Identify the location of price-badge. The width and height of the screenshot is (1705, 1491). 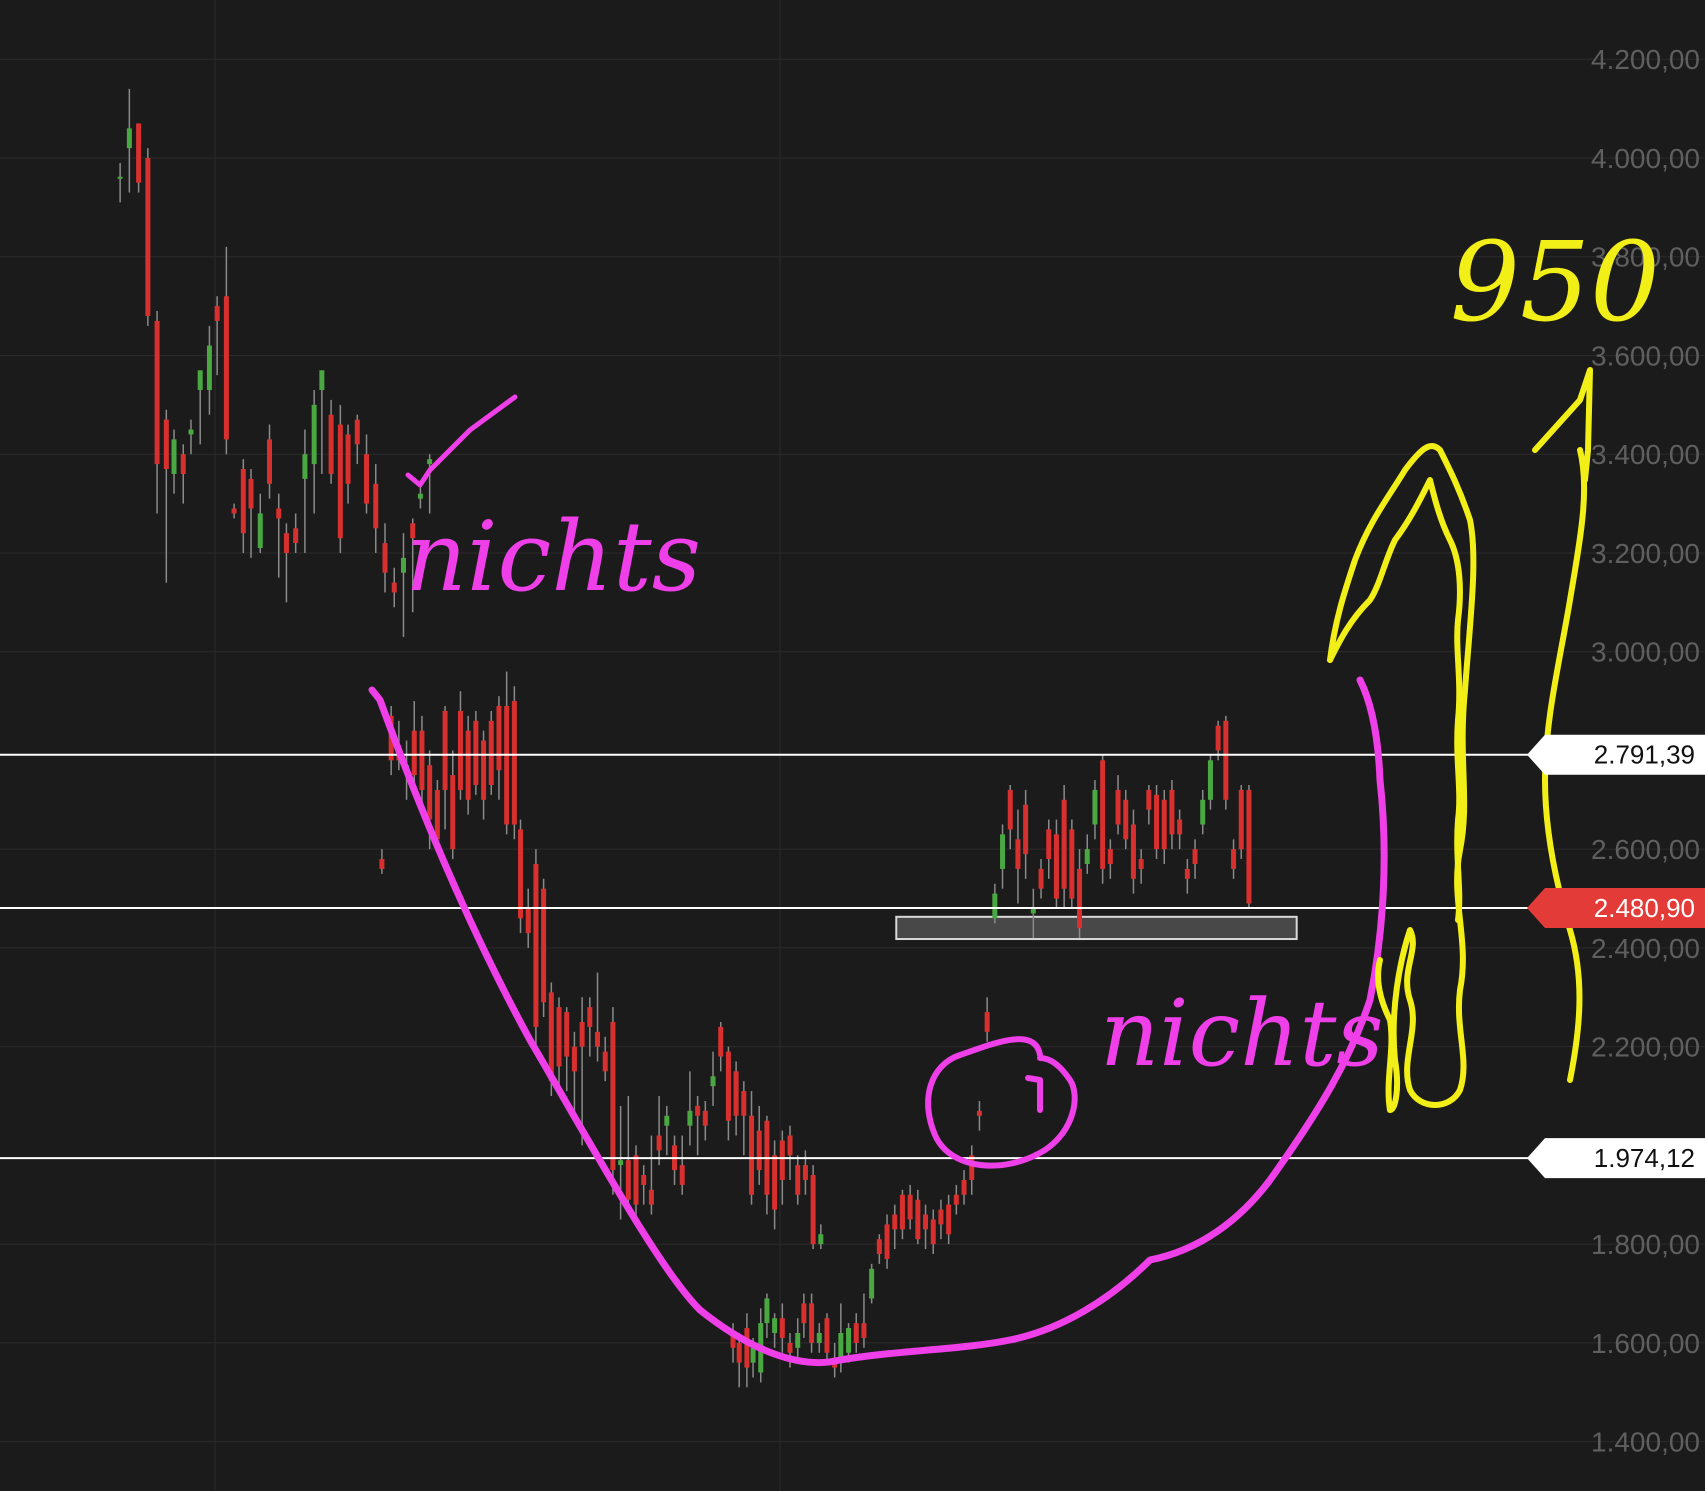
(1616, 754).